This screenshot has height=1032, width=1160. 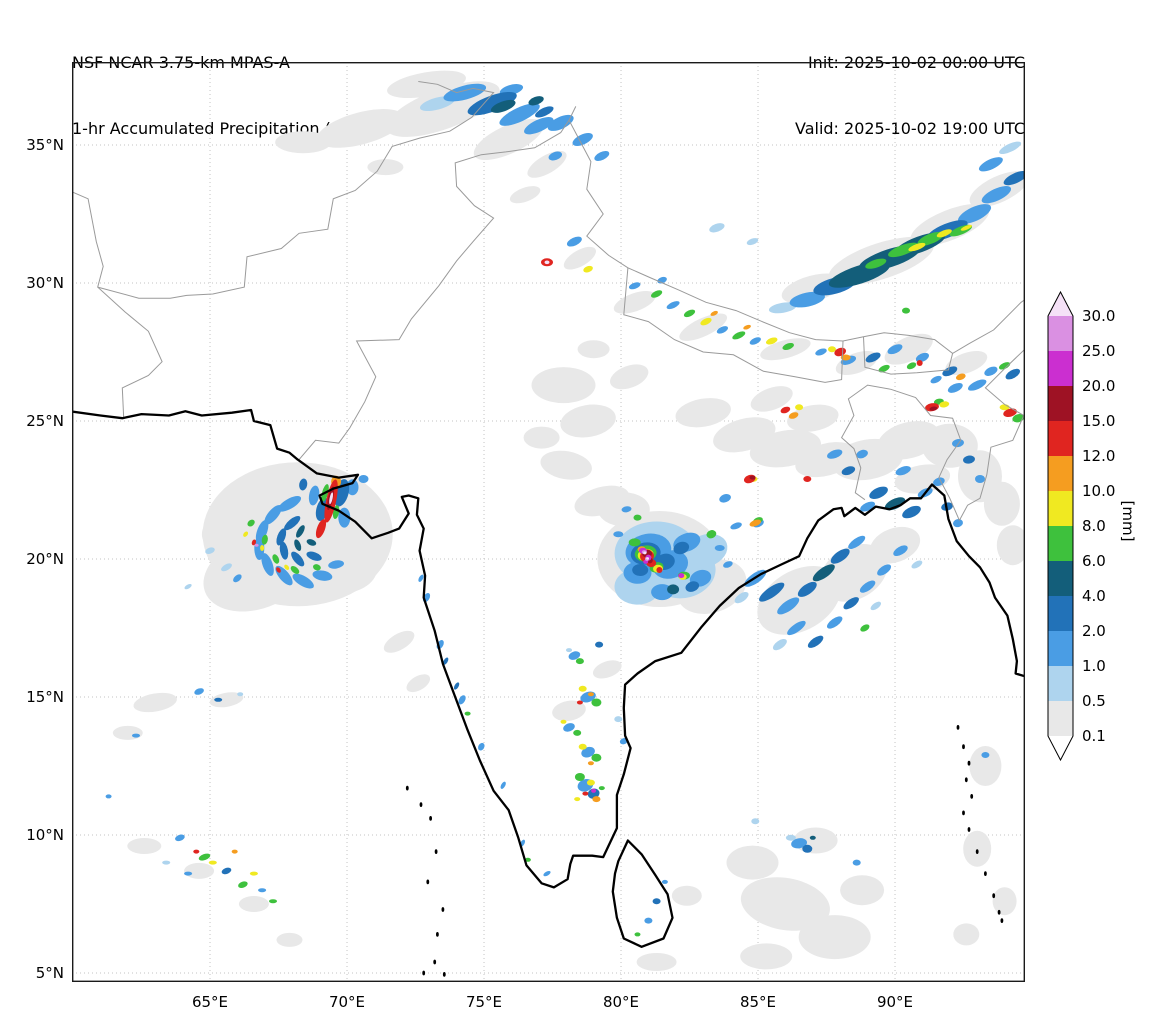 What do you see at coordinates (210, 1002) in the screenshot?
I see `lon-tick-label: 65°E` at bounding box center [210, 1002].